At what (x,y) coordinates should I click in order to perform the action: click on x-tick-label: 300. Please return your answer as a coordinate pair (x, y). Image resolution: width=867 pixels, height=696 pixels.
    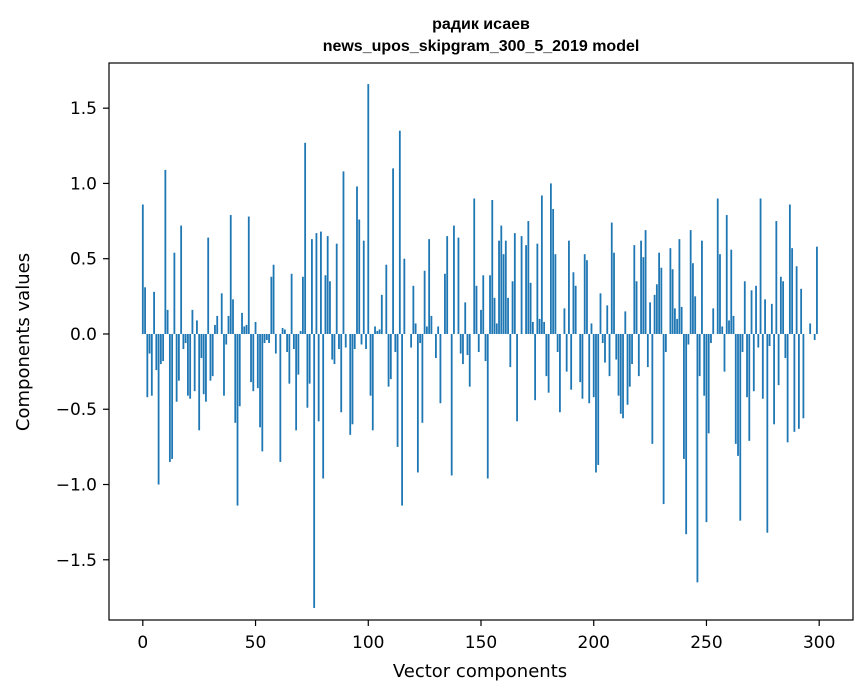
    Looking at the image, I should click on (819, 643).